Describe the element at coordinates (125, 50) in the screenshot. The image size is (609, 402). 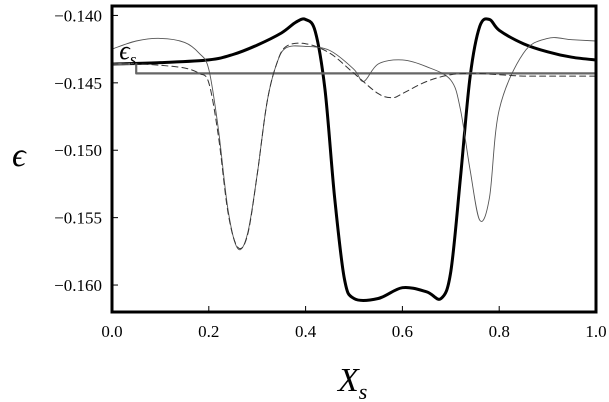
I see `epsilon-s-annotation-main: ϵ` at that location.